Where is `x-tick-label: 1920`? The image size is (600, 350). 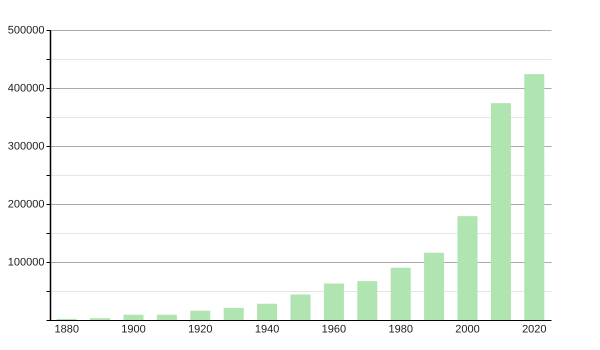
x-tick-label: 1920 is located at coordinates (200, 330).